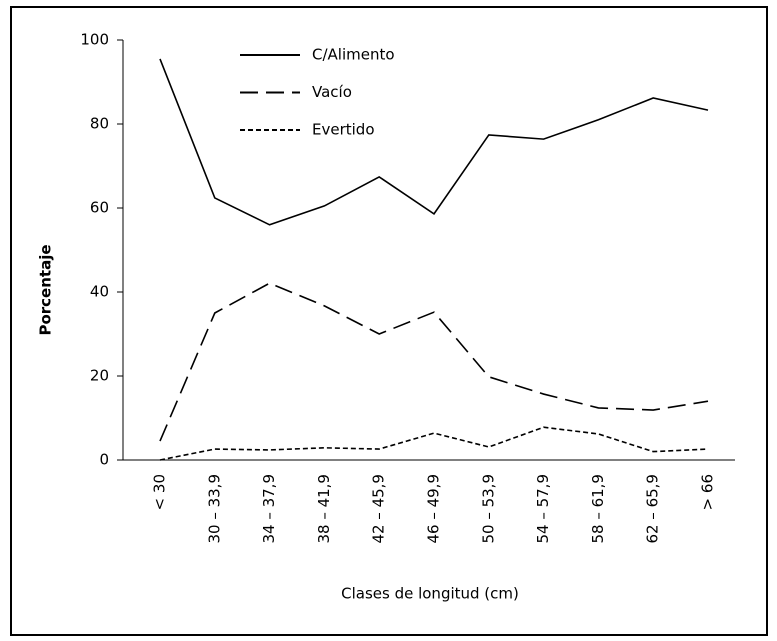  I want to click on y-tick-label: 80, so click(99, 124).